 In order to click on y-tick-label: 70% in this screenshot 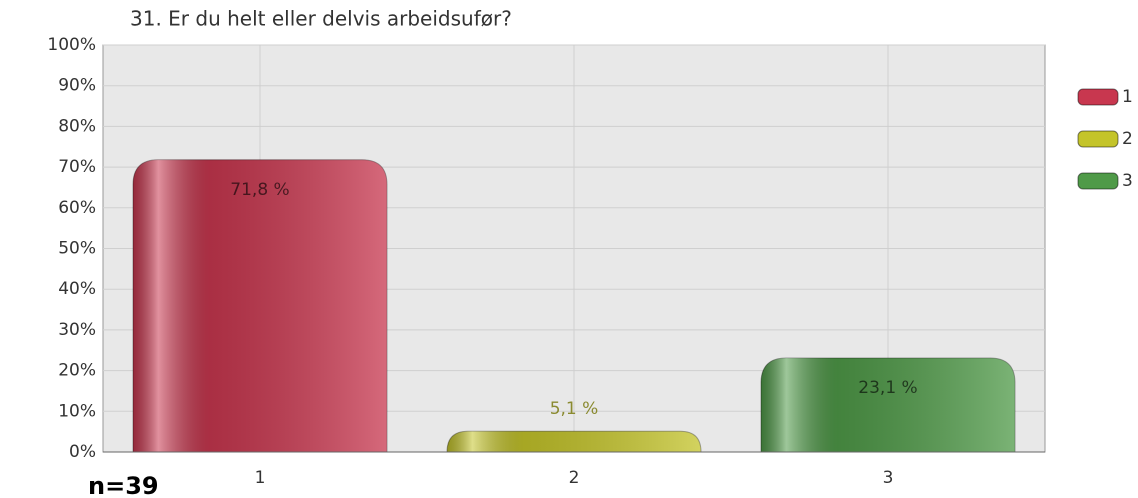, I will do `click(77, 167)`.